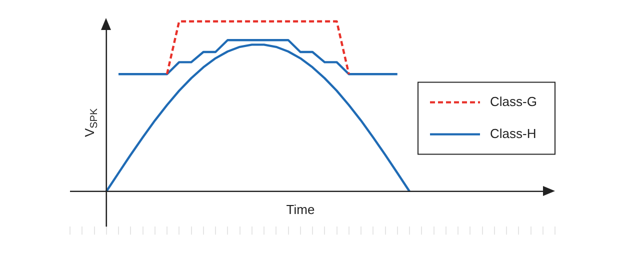 This screenshot has width=640, height=278. Describe the element at coordinates (300, 209) in the screenshot. I see `x-axis-title: Time` at that location.